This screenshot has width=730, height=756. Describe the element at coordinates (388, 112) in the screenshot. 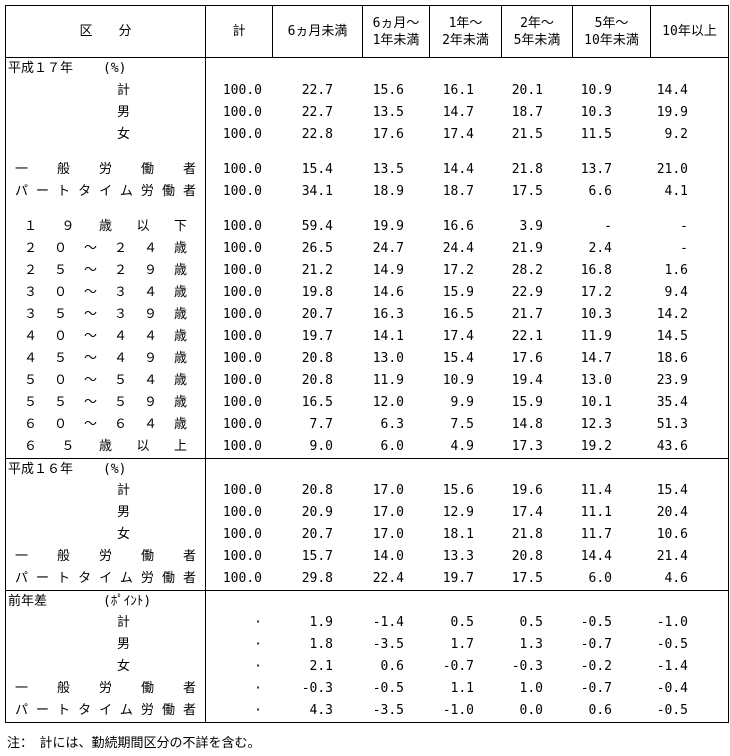

I see `value-cell: 13.5` at that location.